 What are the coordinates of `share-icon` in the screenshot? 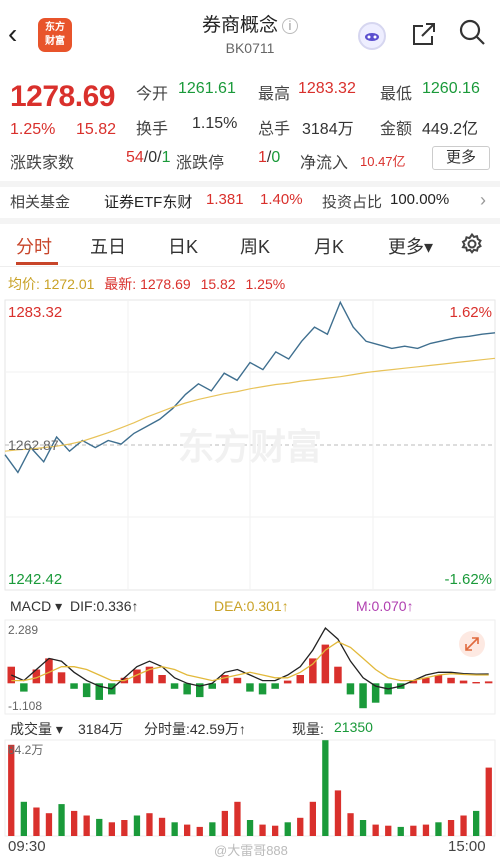 It's located at (424, 37).